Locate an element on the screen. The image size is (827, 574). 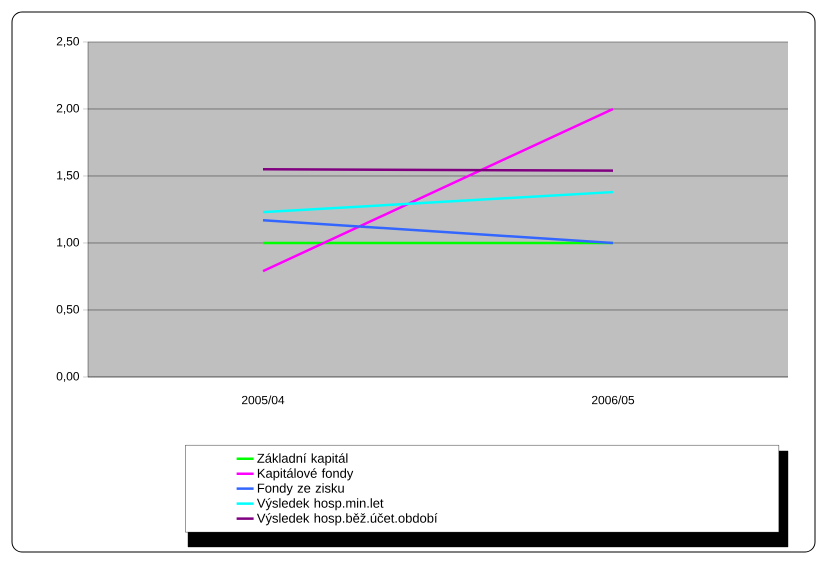
y-tick-label: 1,00 is located at coordinates (68, 243).